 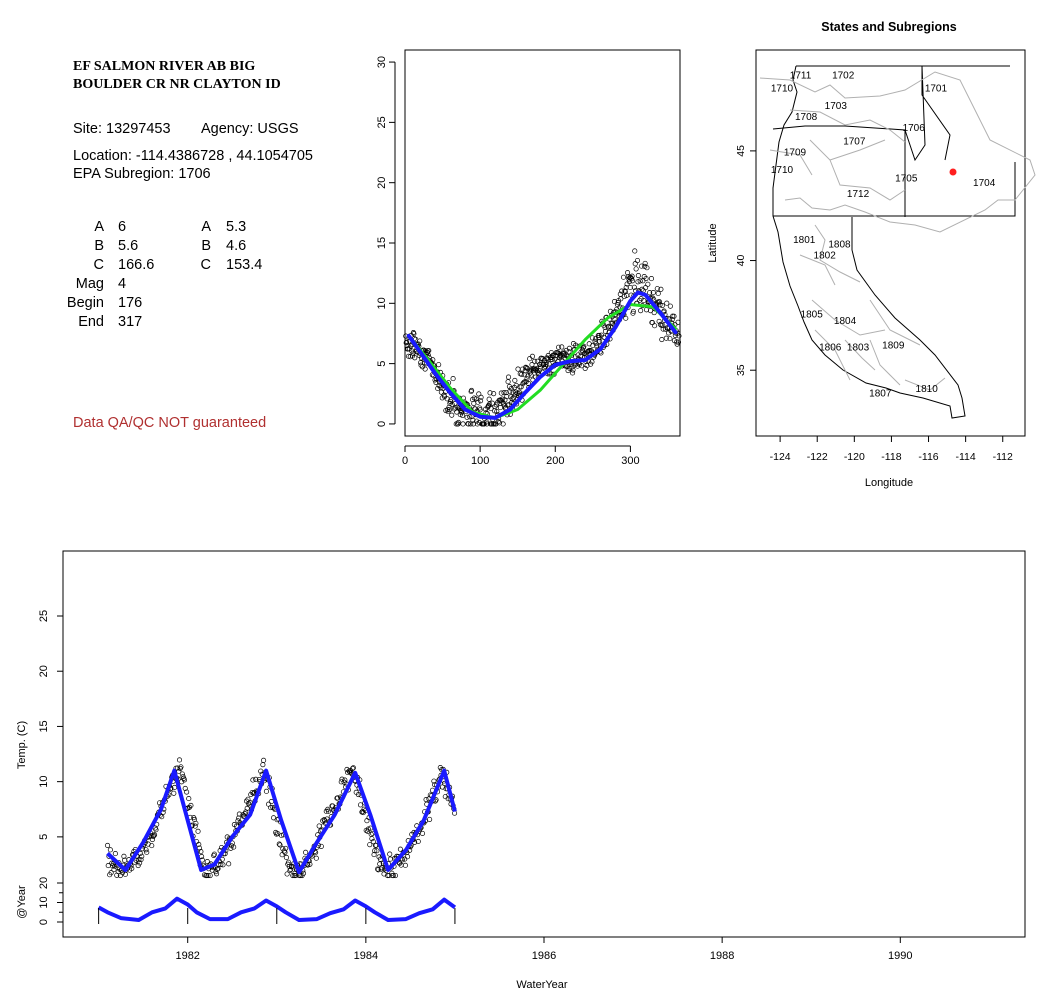 What do you see at coordinates (936, 89) in the screenshot?
I see `subregion-label: 1701` at bounding box center [936, 89].